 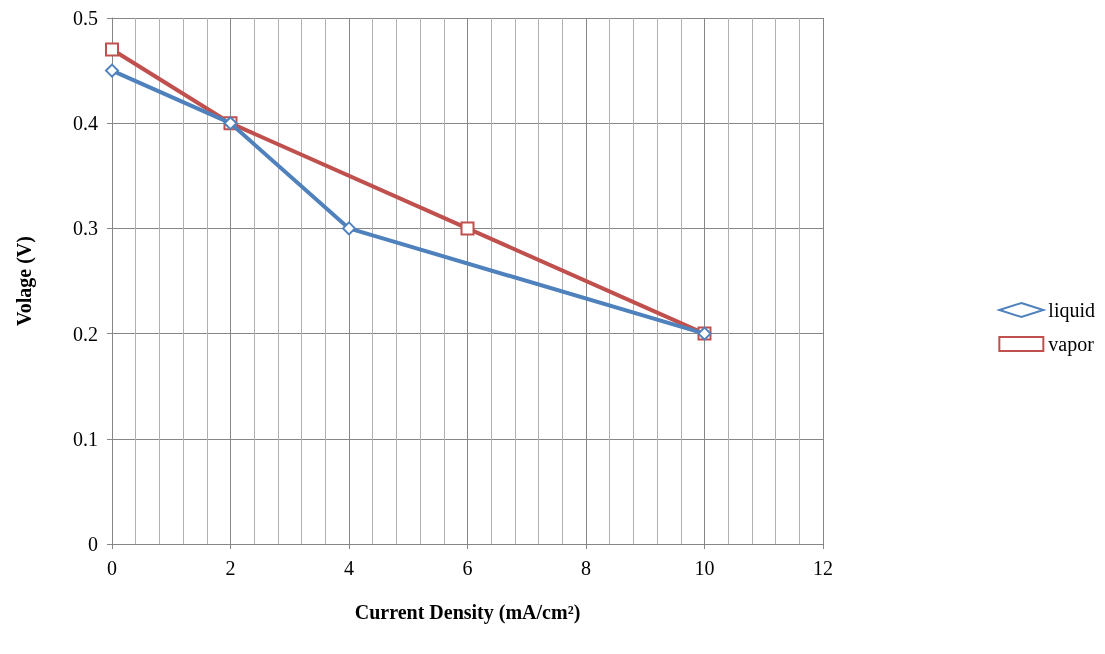 I want to click on x-tick-label: 4, so click(x=349, y=568).